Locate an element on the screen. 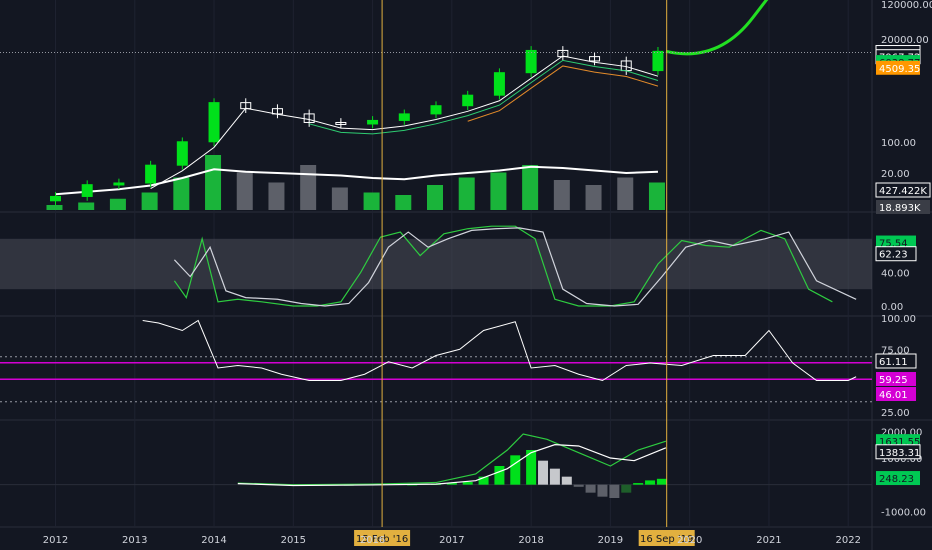 The image size is (932, 550). macd-tick-label: 2000.00 is located at coordinates (901, 432).